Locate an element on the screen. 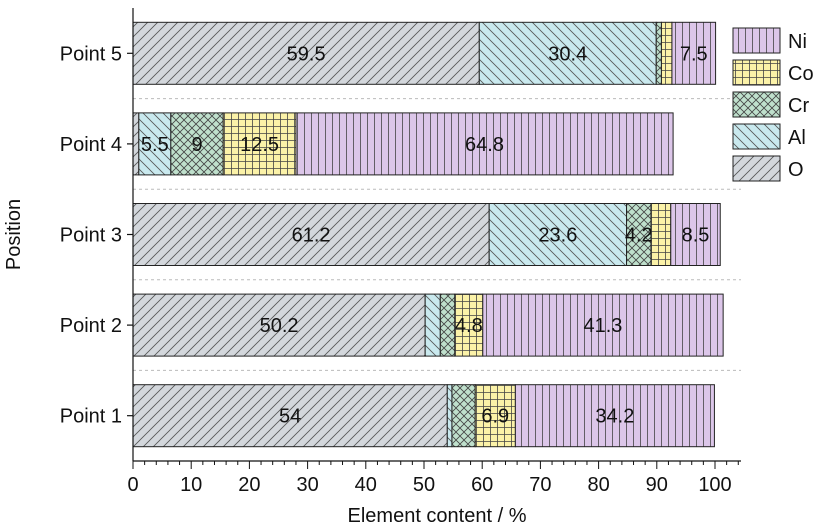 The width and height of the screenshot is (827, 529). legend-swatch-co is located at coordinates (756, 72).